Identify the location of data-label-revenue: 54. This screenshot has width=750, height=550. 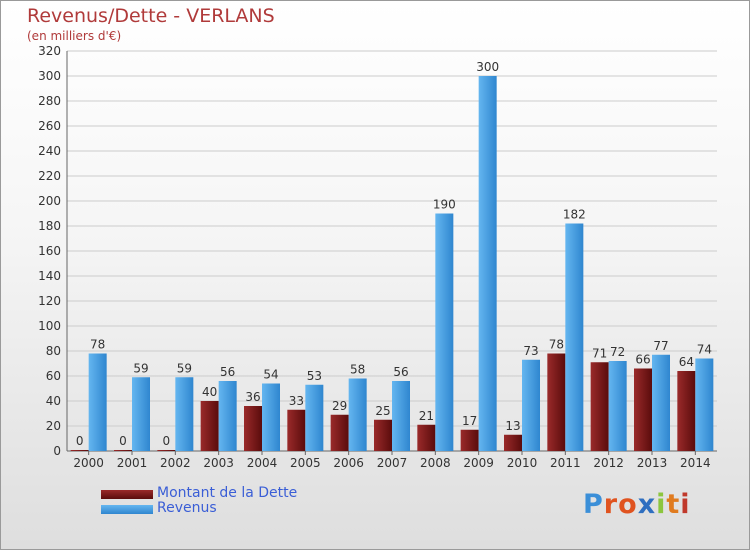
(270, 375).